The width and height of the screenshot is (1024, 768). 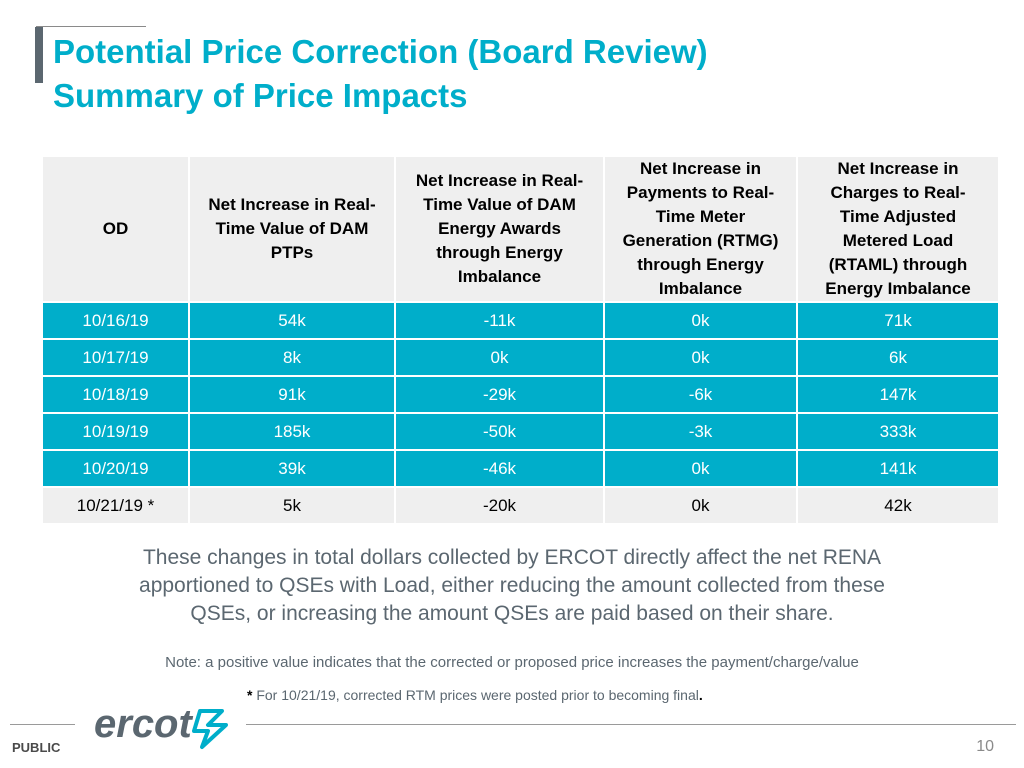 What do you see at coordinates (898, 288) in the screenshot?
I see `column-header-line: Energy Imbalance` at bounding box center [898, 288].